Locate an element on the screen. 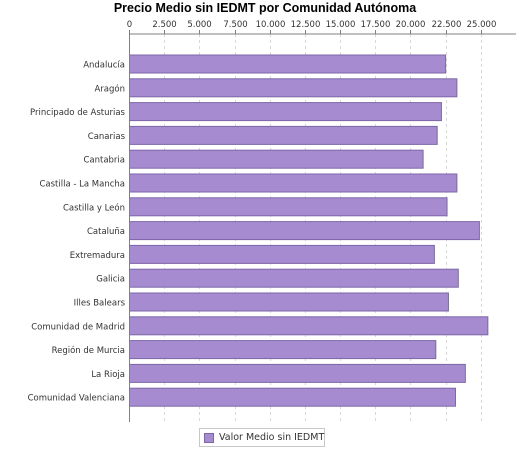 This screenshot has width=525, height=450. x-tick-label: 2.500 is located at coordinates (164, 25).